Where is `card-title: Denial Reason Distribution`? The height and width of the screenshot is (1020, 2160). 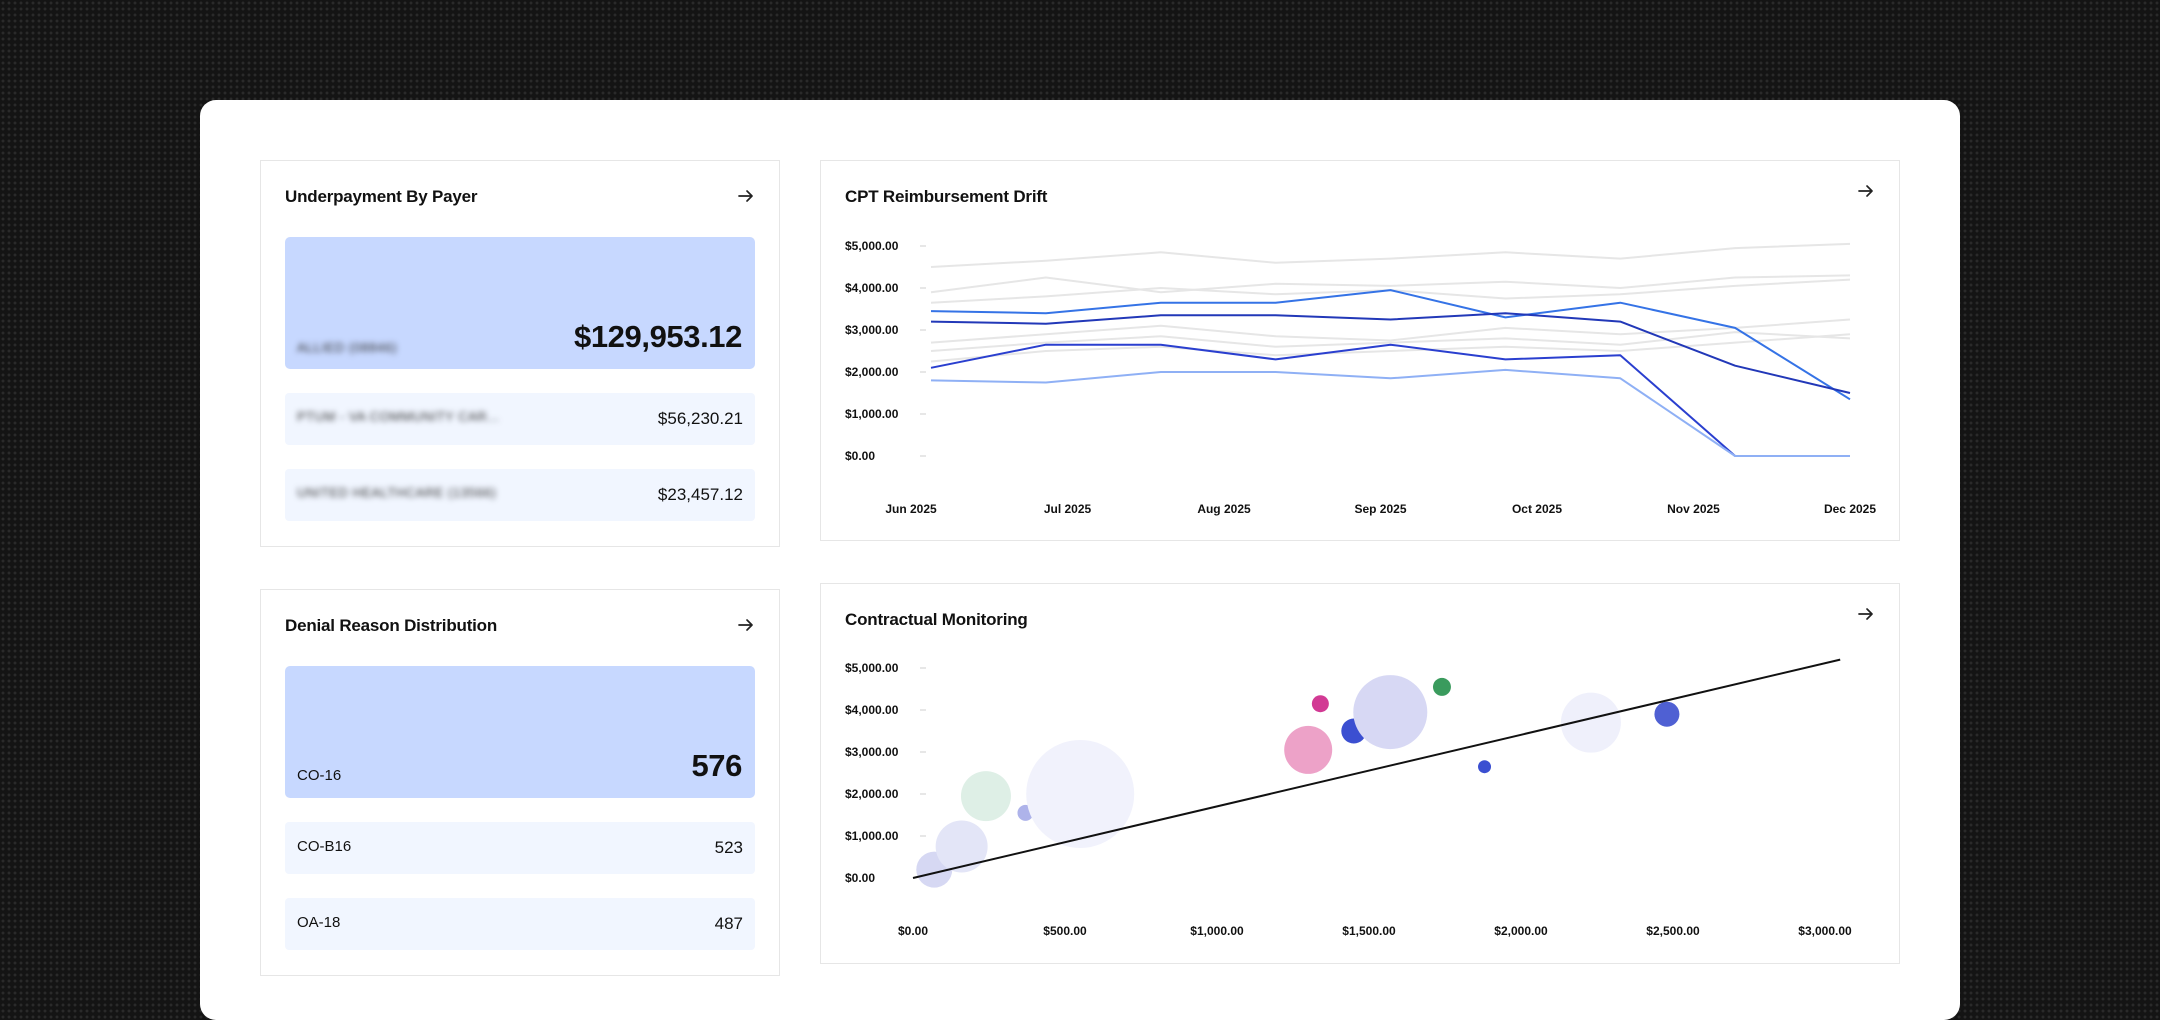 card-title: Denial Reason Distribution is located at coordinates (391, 625).